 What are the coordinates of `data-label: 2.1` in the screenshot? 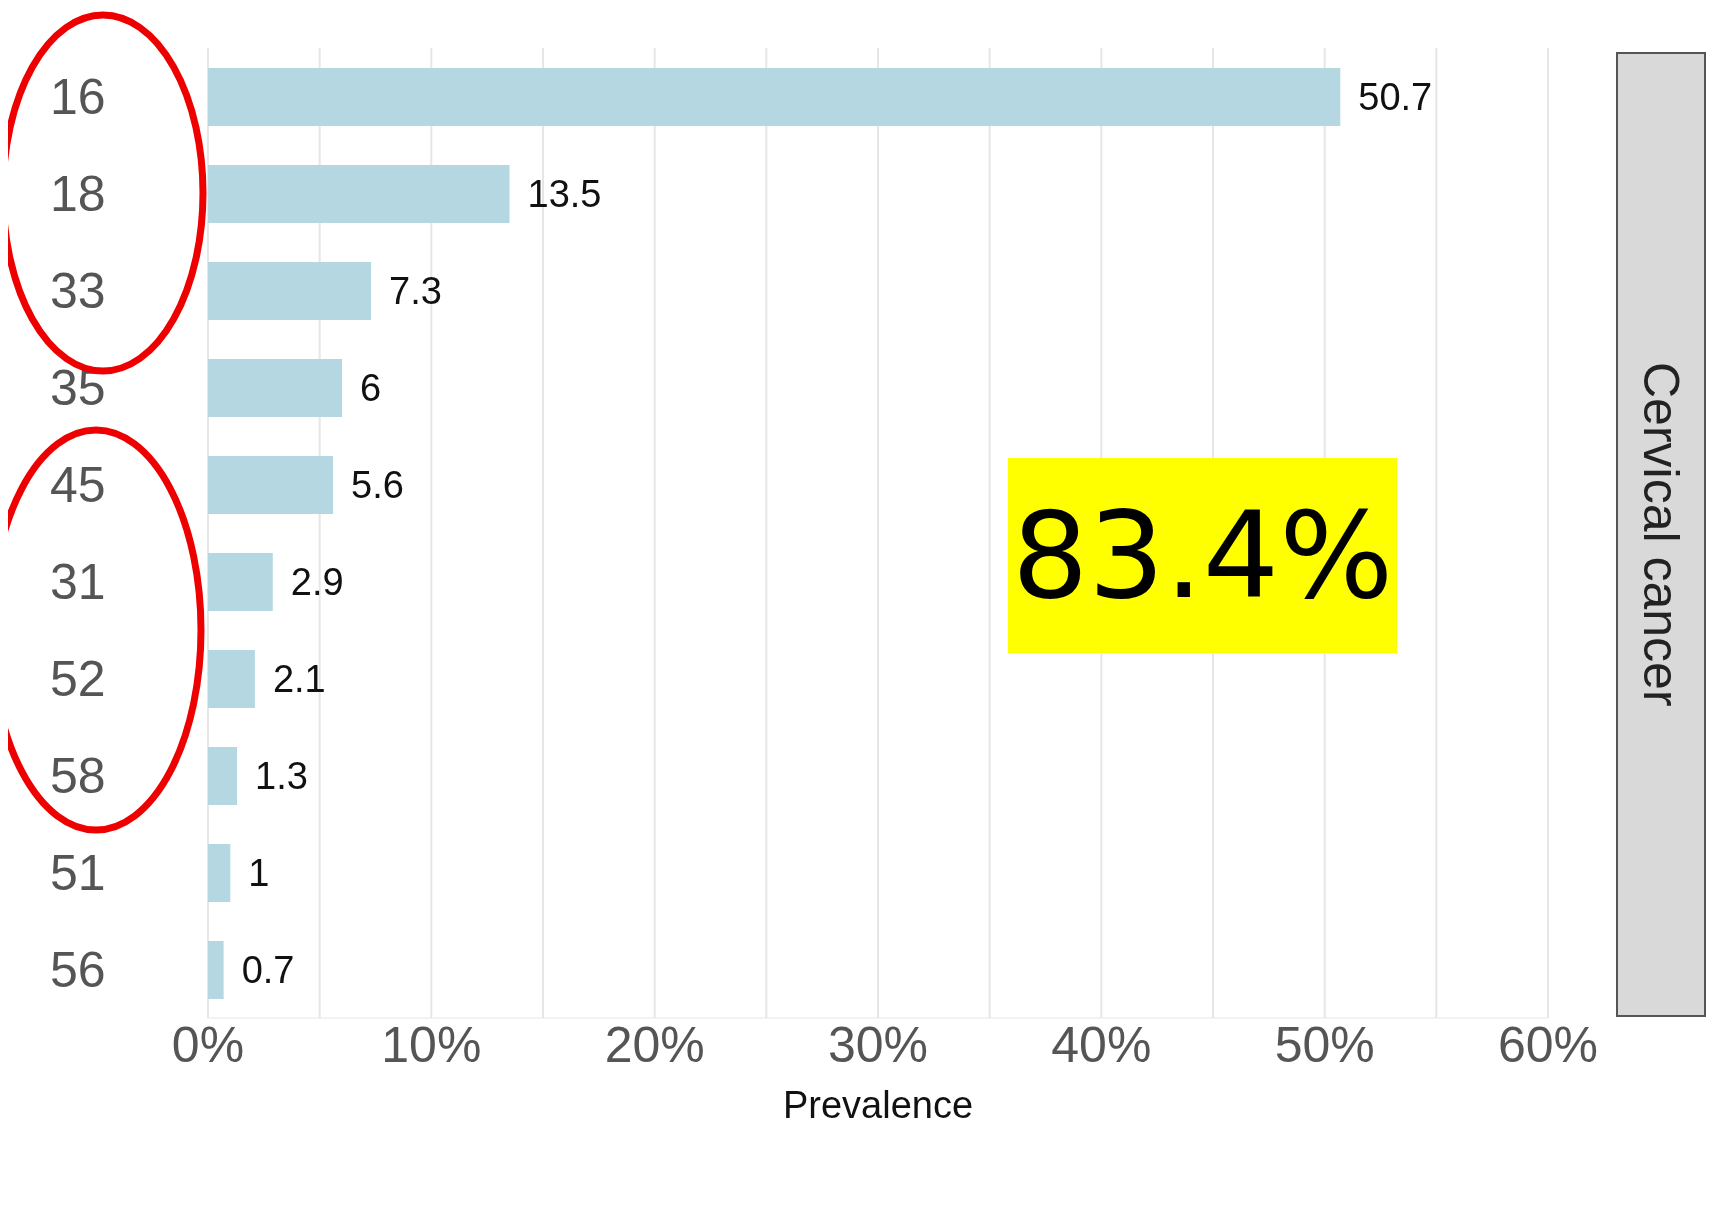 It's located at (299, 679).